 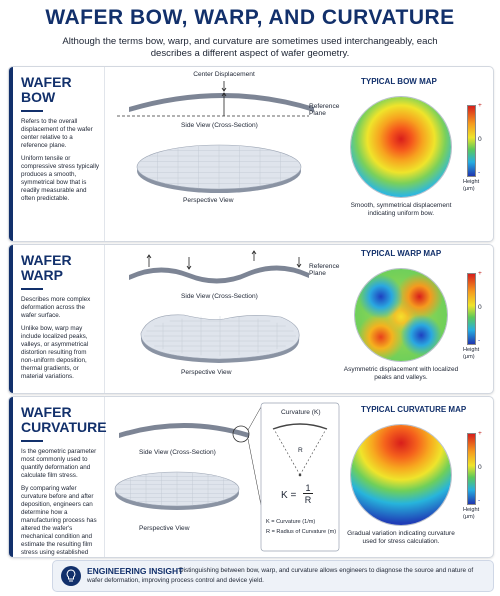 What do you see at coordinates (301, 532) in the screenshot?
I see `inset-legend: R = Radius of Curvature (m)` at bounding box center [301, 532].